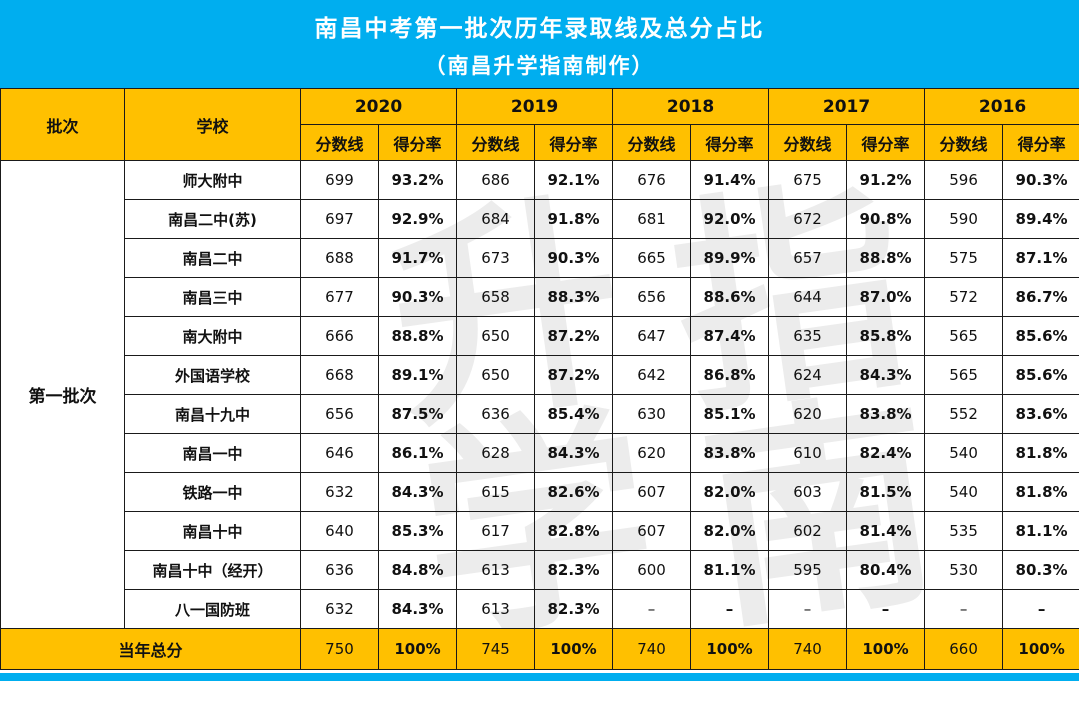  I want to click on school-name: 铁路一中, so click(213, 492).